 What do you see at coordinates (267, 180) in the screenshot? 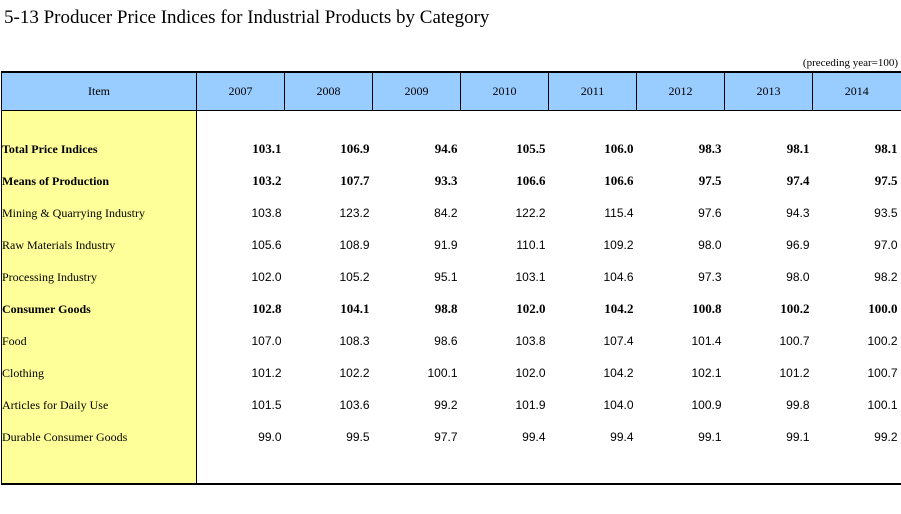
I see `value-cell: 103.2` at bounding box center [267, 180].